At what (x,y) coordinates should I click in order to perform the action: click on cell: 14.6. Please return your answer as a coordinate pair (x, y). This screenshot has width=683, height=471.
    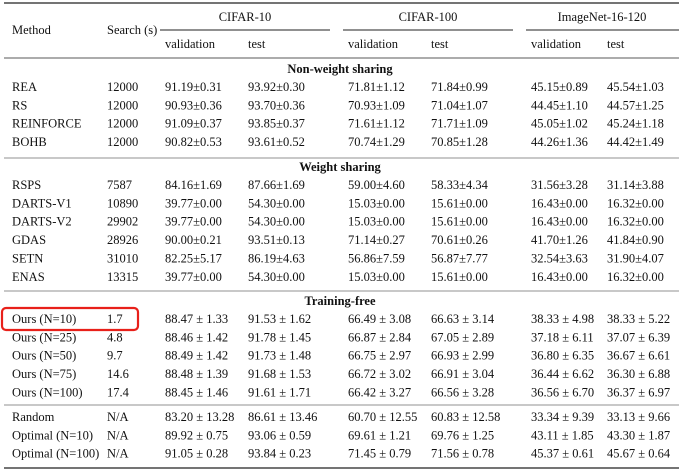
    Looking at the image, I should click on (118, 374).